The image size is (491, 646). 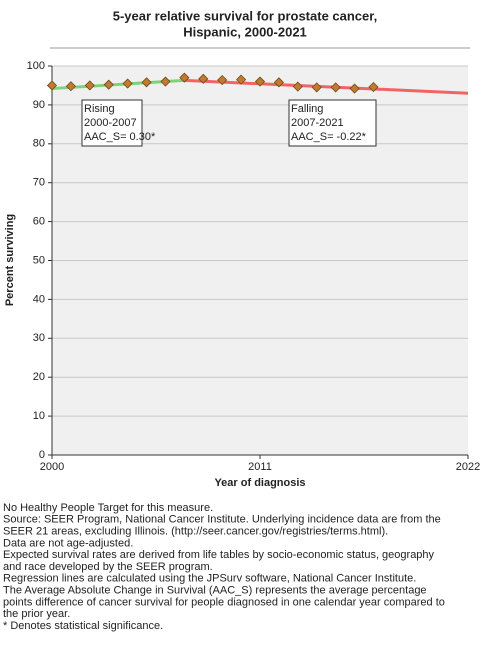 I want to click on chart-title: Hispanic, 2000-2021, so click(x=245, y=31).